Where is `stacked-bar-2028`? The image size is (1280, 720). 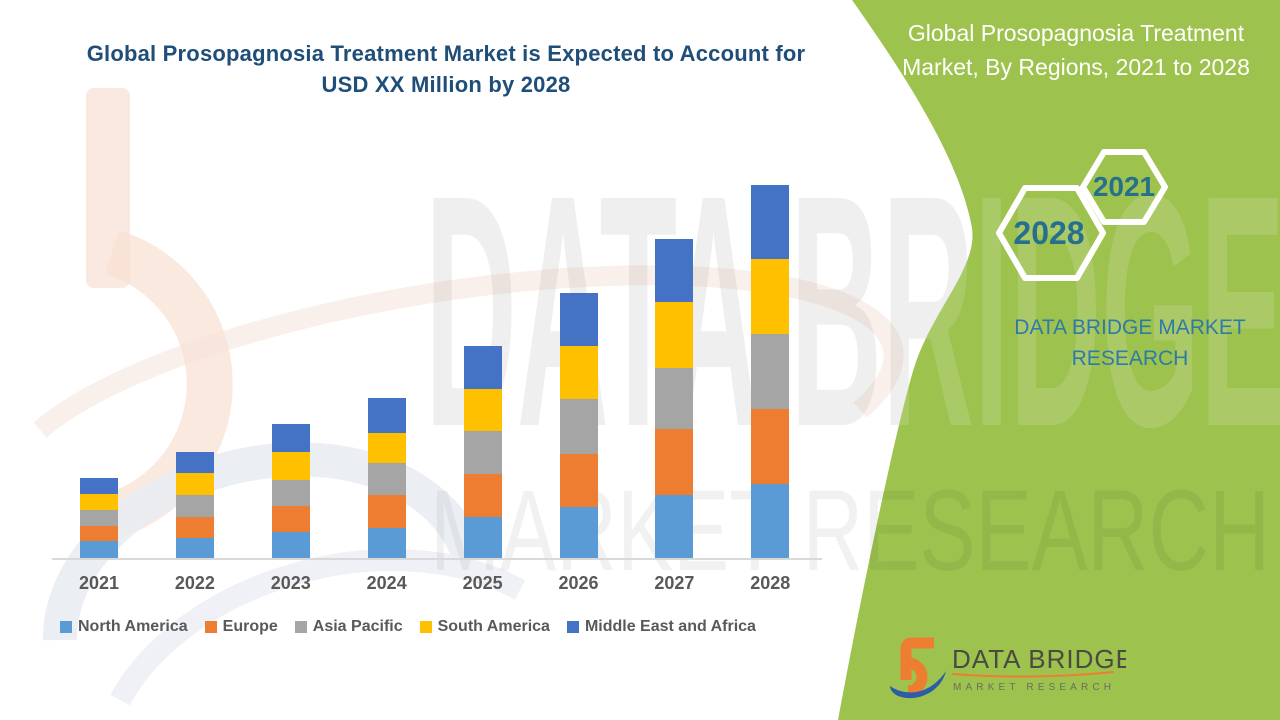 stacked-bar-2028 is located at coordinates (770, 372).